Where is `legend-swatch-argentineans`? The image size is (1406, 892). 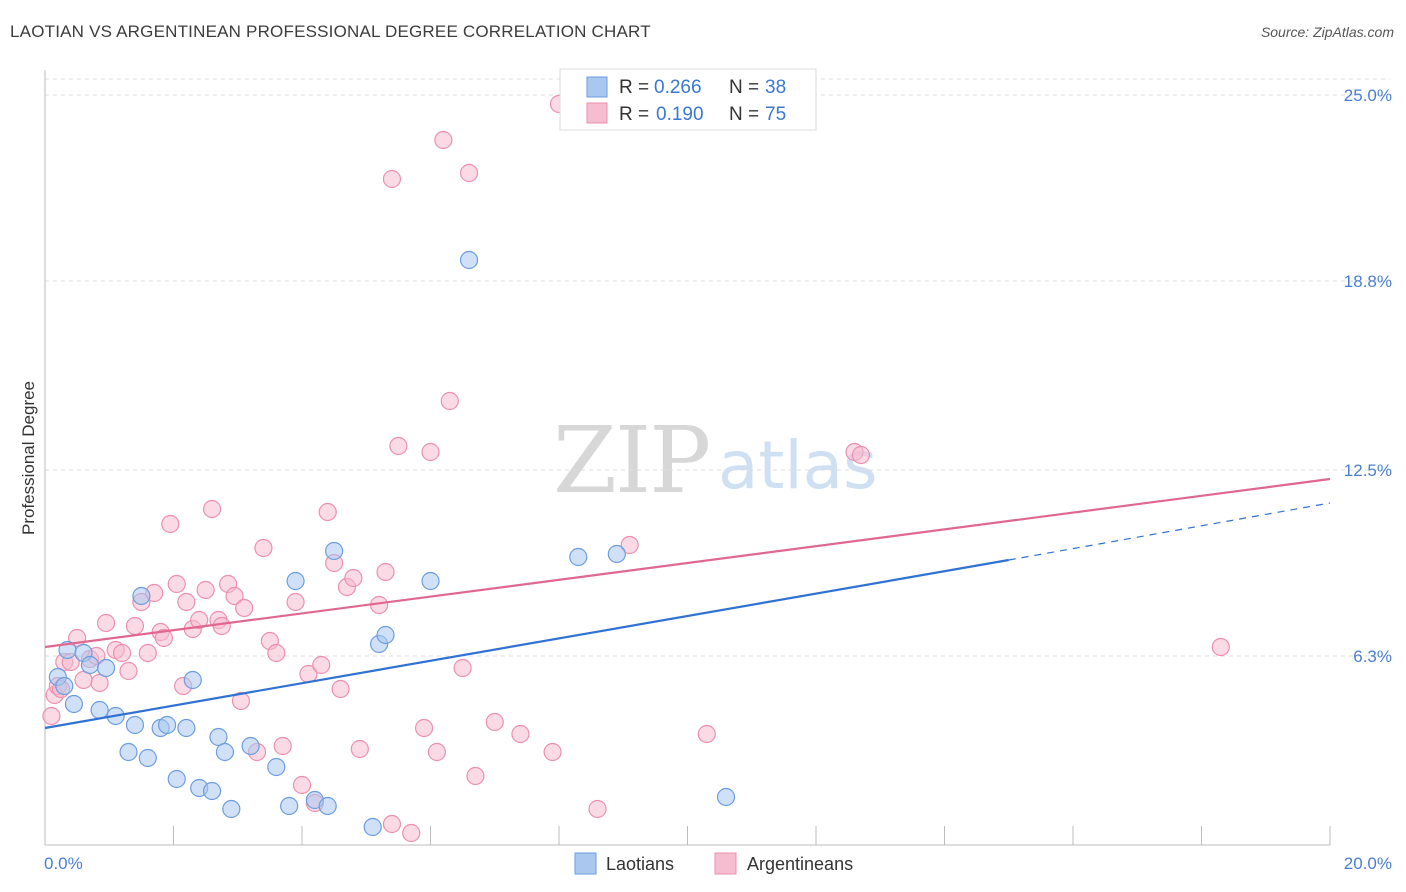 legend-swatch-argentineans is located at coordinates (597, 113).